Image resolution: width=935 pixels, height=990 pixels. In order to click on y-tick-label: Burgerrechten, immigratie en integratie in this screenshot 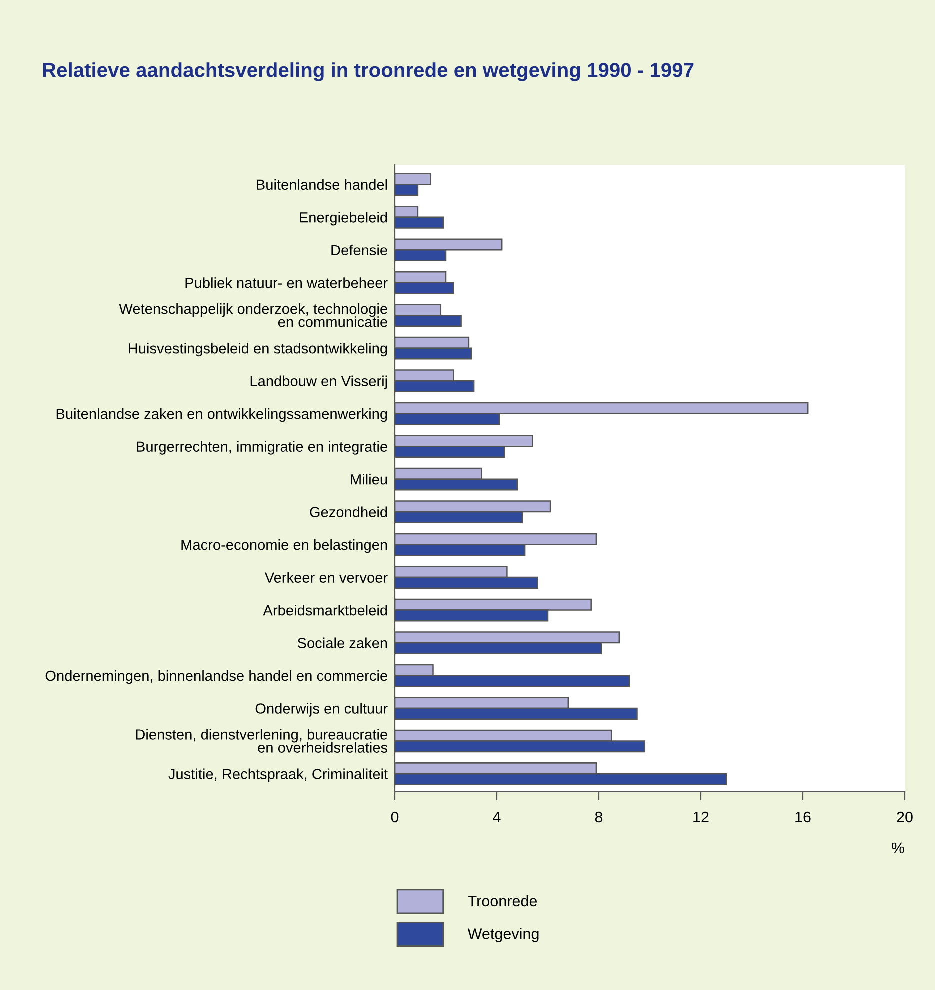, I will do `click(262, 448)`.